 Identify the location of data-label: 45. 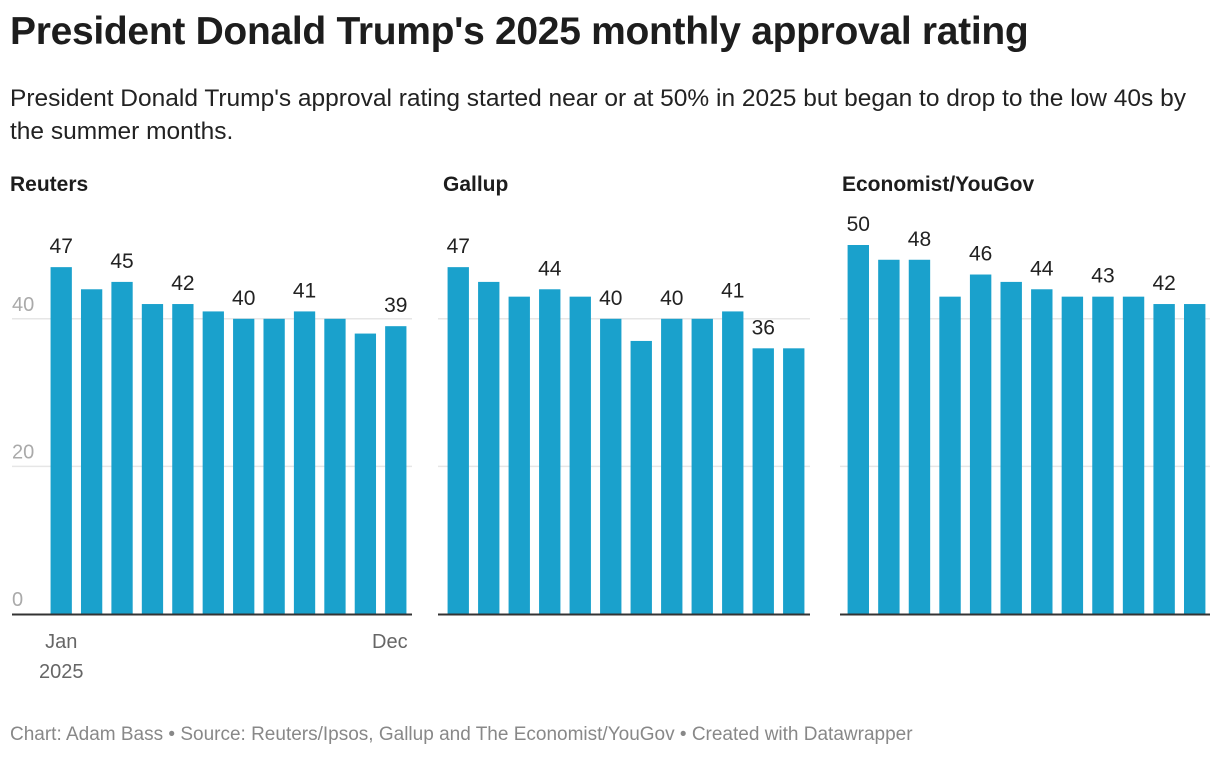
(121, 261).